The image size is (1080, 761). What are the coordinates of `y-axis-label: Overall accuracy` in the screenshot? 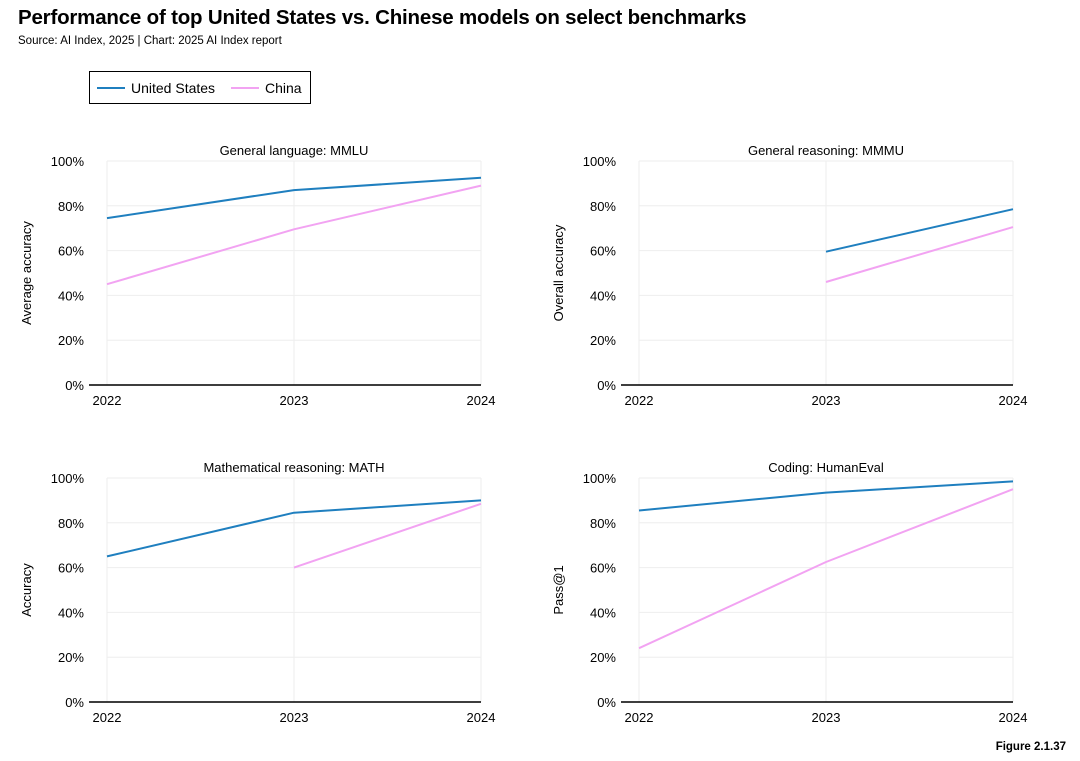 It's located at (558, 272).